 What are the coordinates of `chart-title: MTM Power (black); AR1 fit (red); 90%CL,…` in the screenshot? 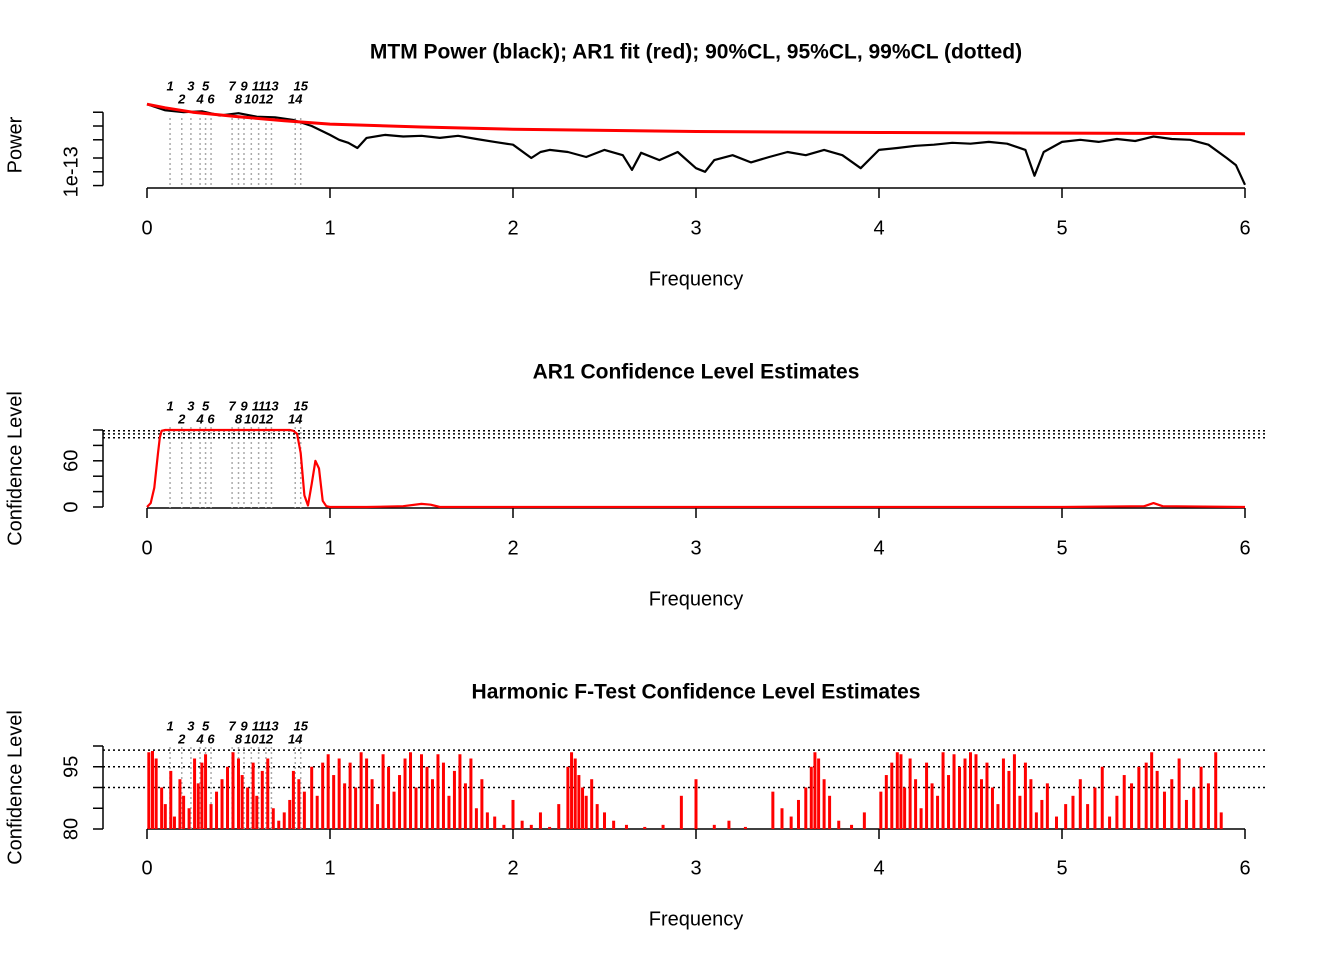 It's located at (696, 52).